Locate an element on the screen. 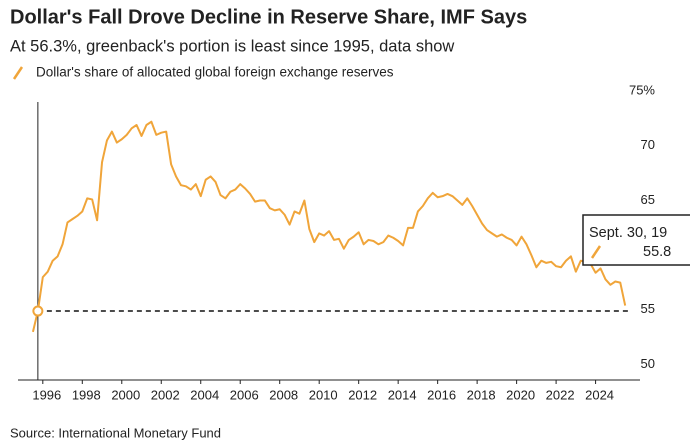 This screenshot has height=448, width=690. x-tick-label: 2004 is located at coordinates (204, 394).